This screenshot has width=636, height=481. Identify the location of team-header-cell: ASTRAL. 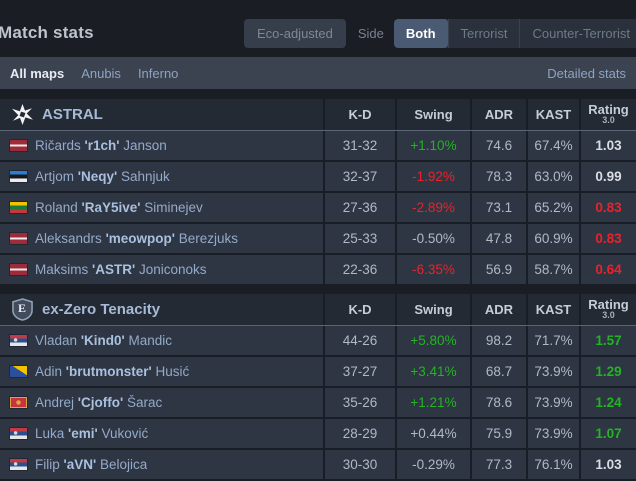
(161, 114).